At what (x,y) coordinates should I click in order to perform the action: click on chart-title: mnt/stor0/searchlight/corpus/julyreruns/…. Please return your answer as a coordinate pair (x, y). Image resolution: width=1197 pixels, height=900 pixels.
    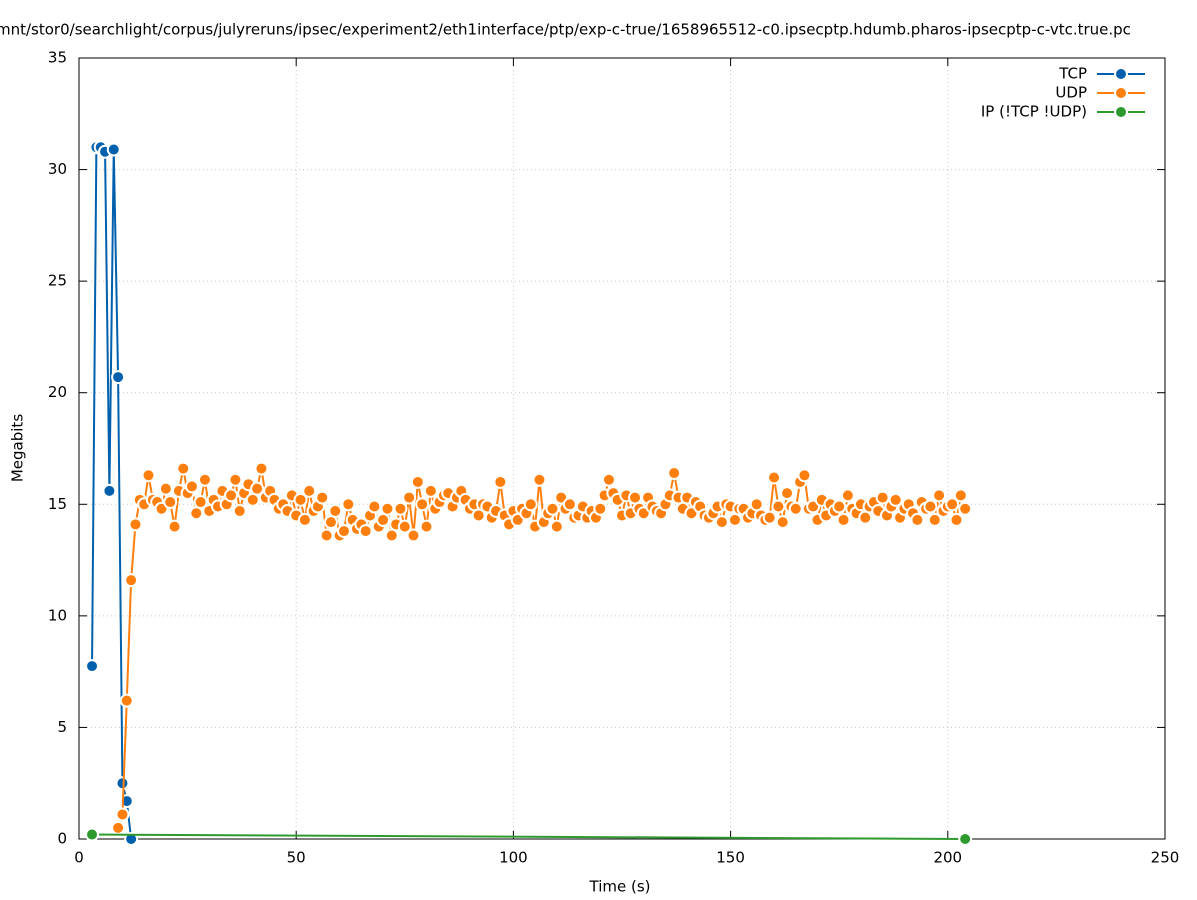
    Looking at the image, I should click on (565, 30).